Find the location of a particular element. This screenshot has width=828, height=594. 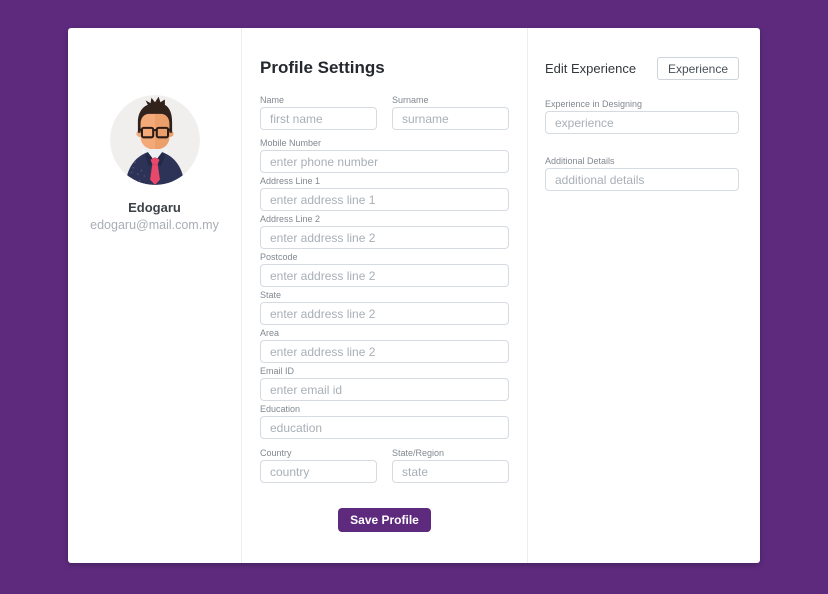

state-field-group: State is located at coordinates (384, 307).